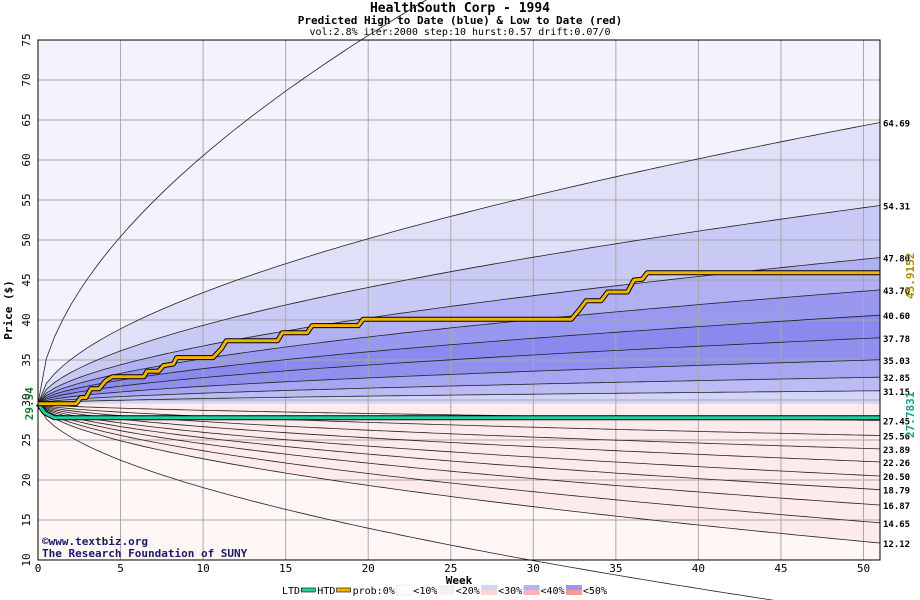 This screenshot has width=920, height=600. What do you see at coordinates (459, 580) in the screenshot?
I see `x-axis-label: Week` at bounding box center [459, 580].